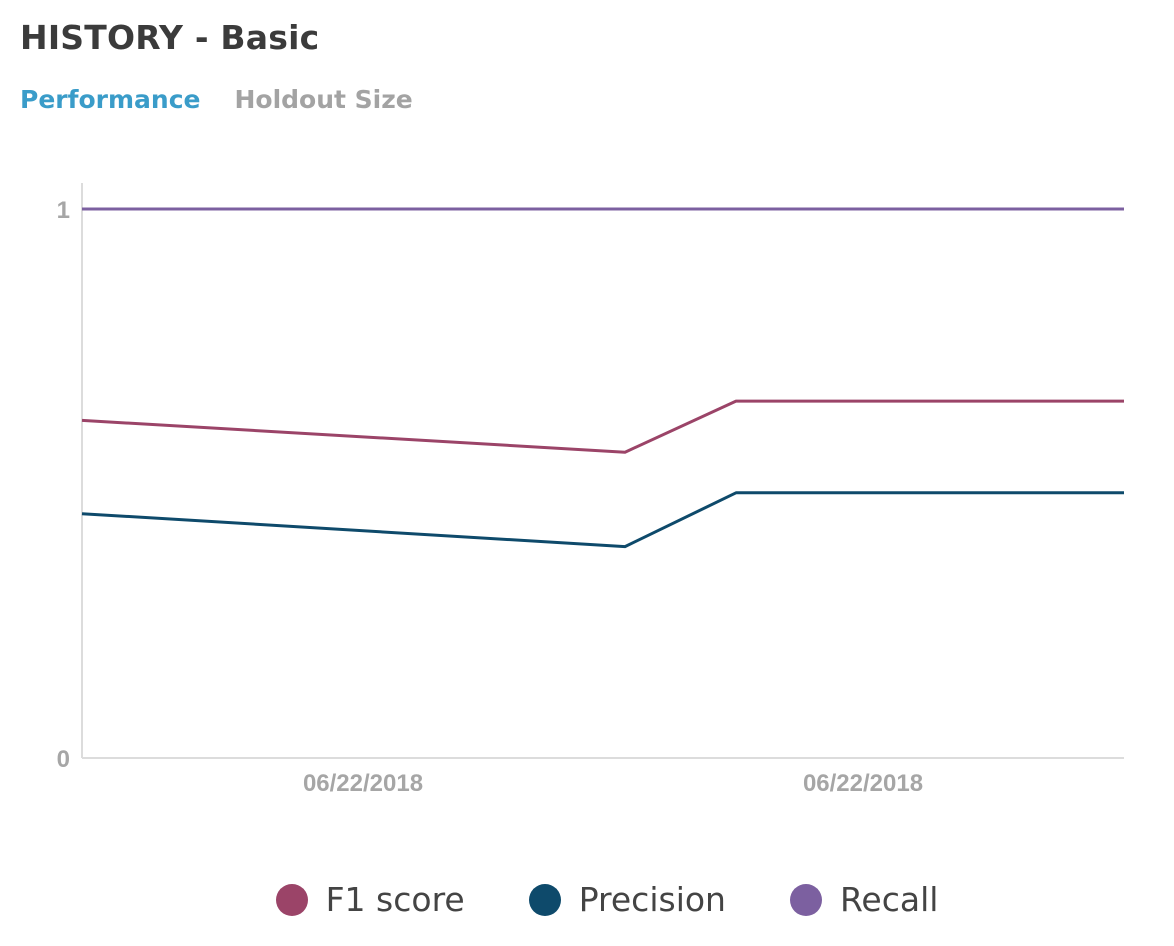 This screenshot has height=946, width=1174. Describe the element at coordinates (63, 210) in the screenshot. I see `y-tick-label: 1` at that location.